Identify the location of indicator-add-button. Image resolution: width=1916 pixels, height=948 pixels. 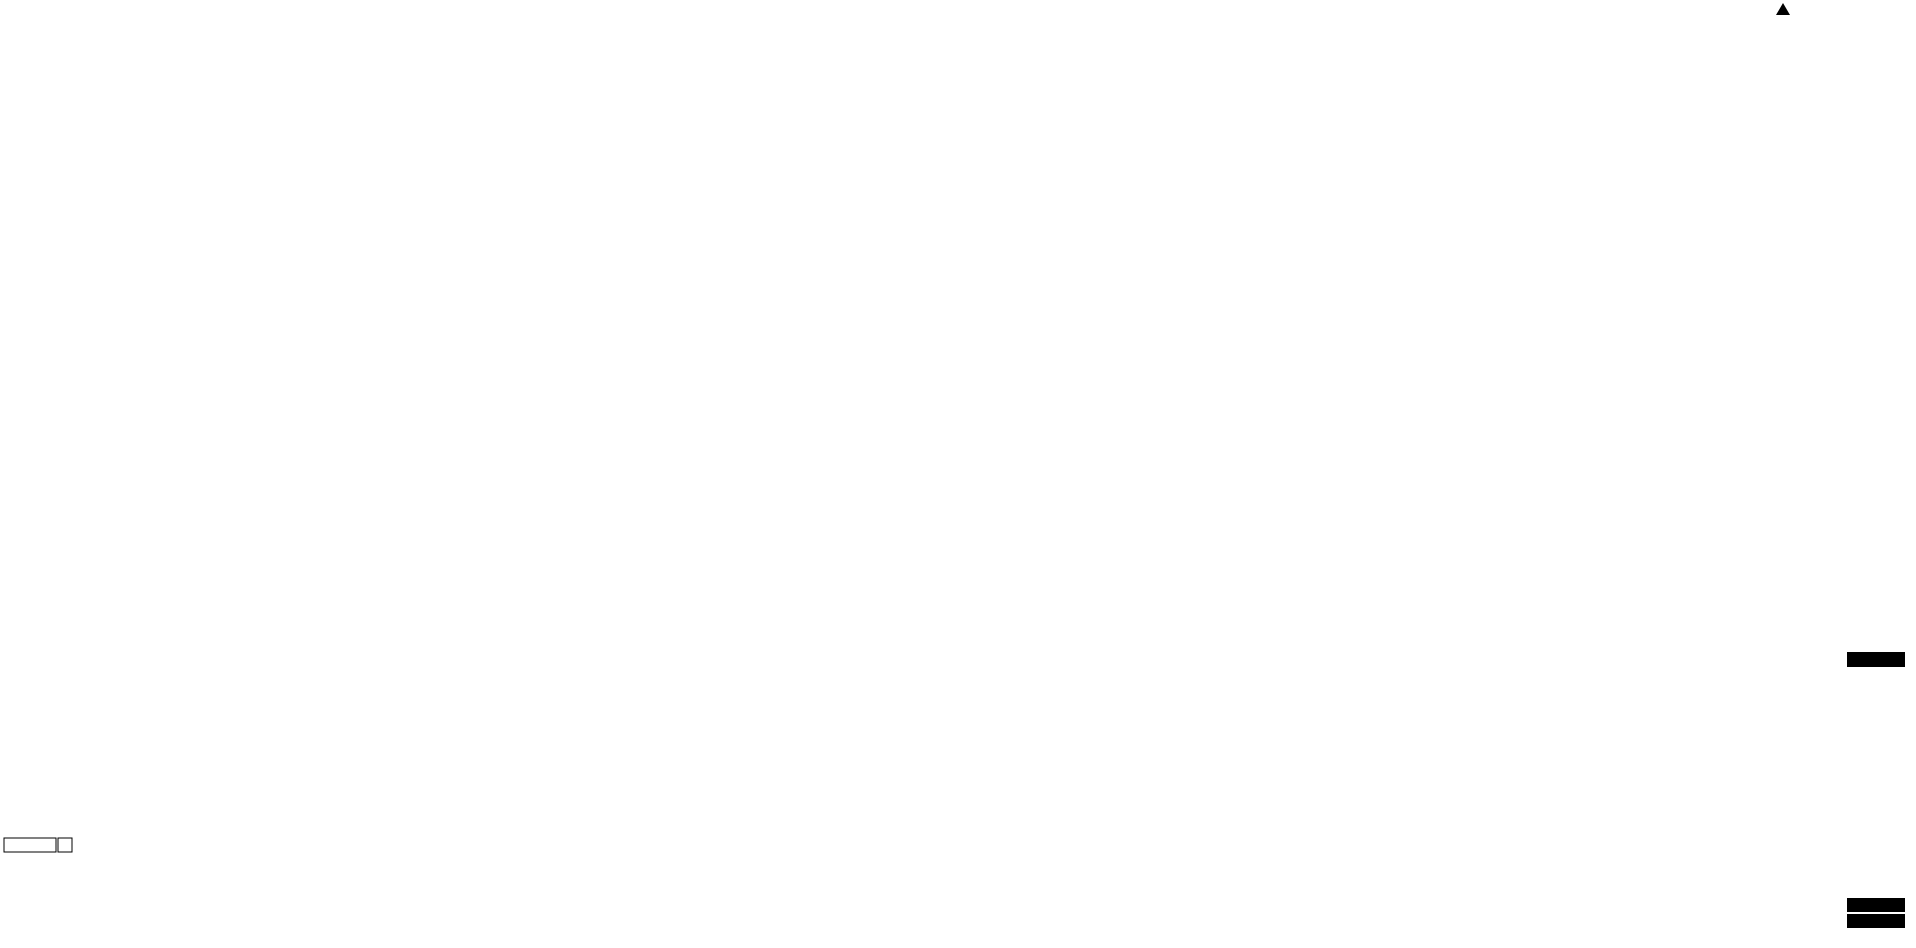
(65, 845).